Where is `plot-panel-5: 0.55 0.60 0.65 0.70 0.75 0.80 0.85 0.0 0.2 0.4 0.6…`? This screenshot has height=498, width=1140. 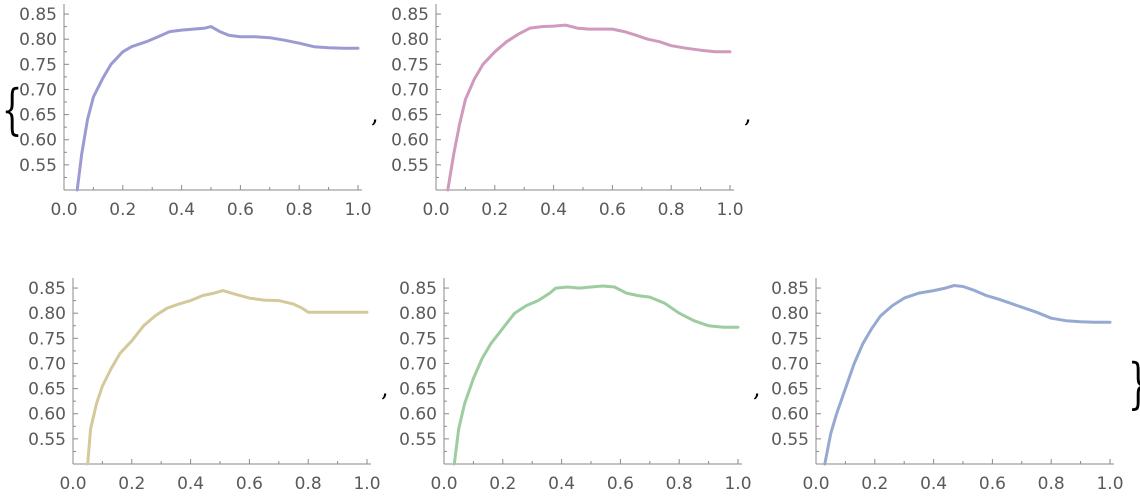 plot-panel-5: 0.55 0.60 0.65 0.70 0.75 0.80 0.85 0.0 0.2 0.4 0.6… is located at coordinates (947, 386).